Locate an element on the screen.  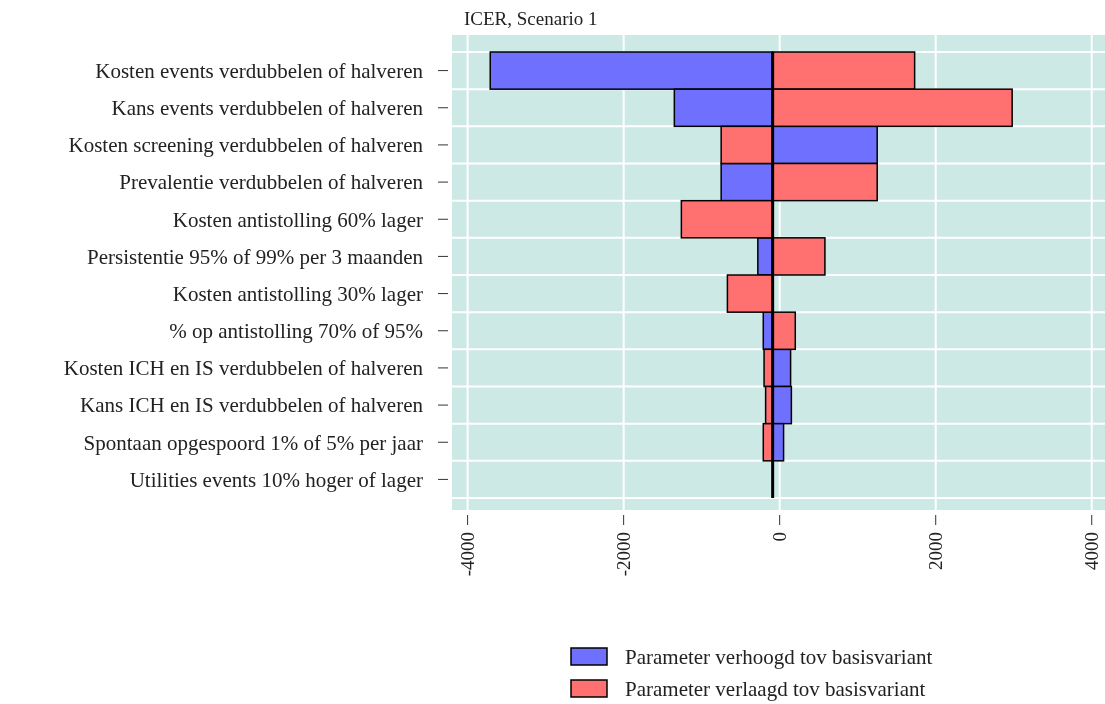
legend-label: Parameter verhoogd tov basisvariant is located at coordinates (779, 657).